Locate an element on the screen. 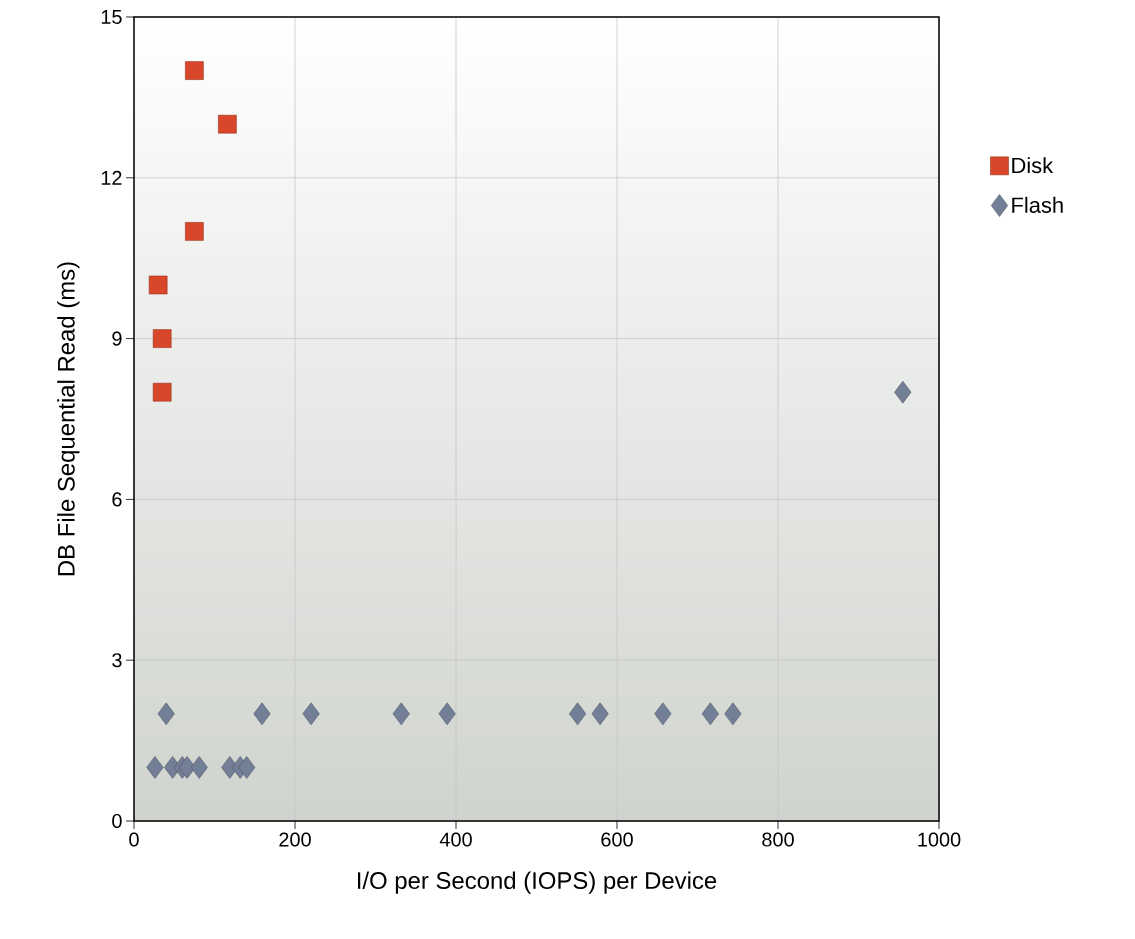 Image resolution: width=1135 pixels, height=939 pixels. x-tick-label: 0 is located at coordinates (134, 839).